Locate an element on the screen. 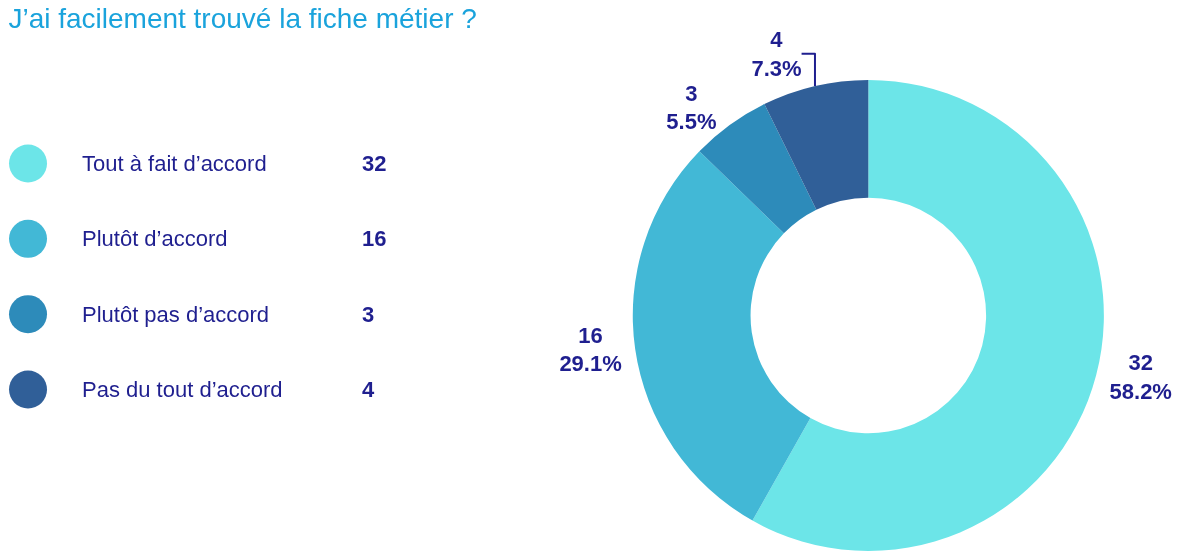 The image size is (1201, 556). legend-label: Pas du tout d’accord is located at coordinates (182, 389).